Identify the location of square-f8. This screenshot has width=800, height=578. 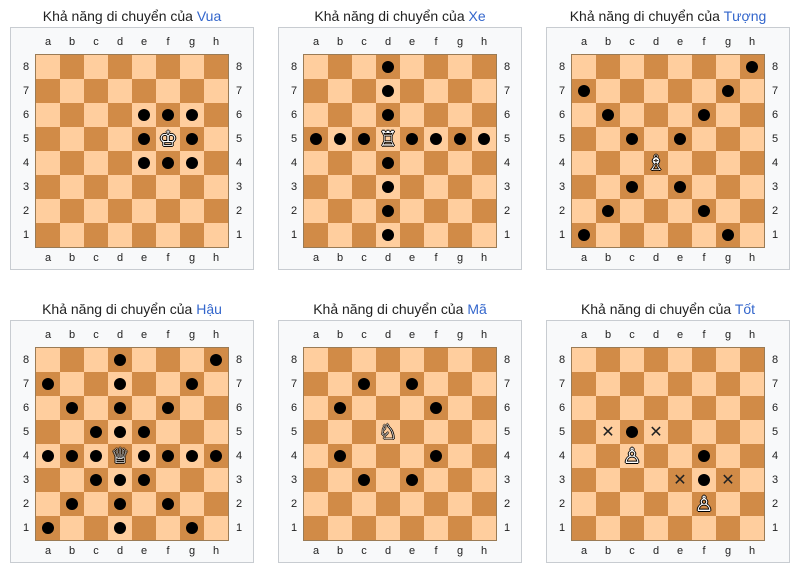
(168, 67).